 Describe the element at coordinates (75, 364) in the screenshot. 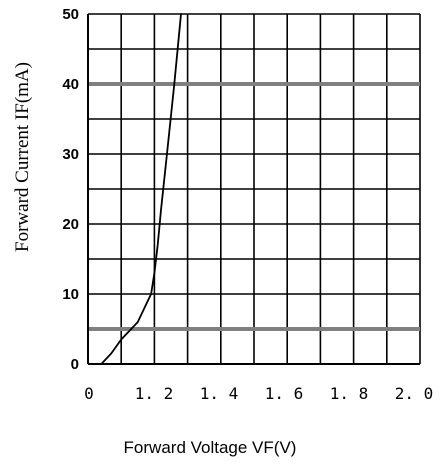

I see `y-tick-label: 0` at that location.